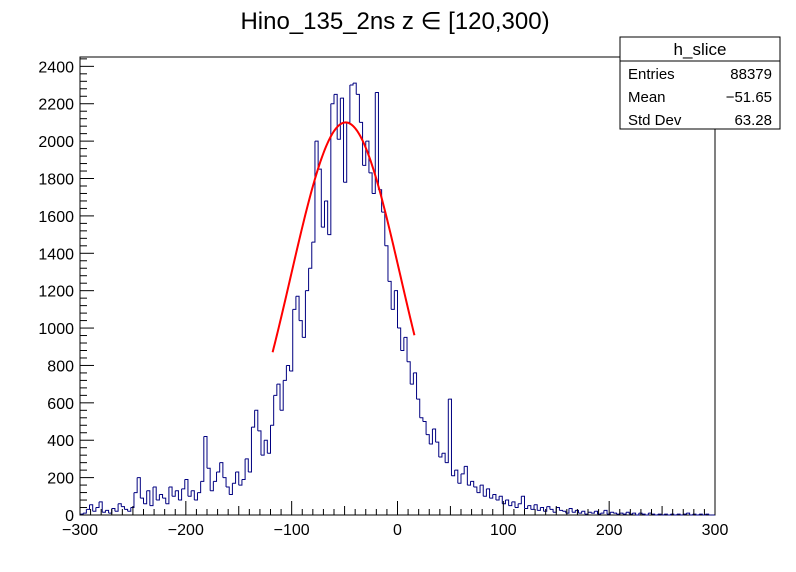 The width and height of the screenshot is (796, 572). I want to click on x-tick-label: 200, so click(609, 530).